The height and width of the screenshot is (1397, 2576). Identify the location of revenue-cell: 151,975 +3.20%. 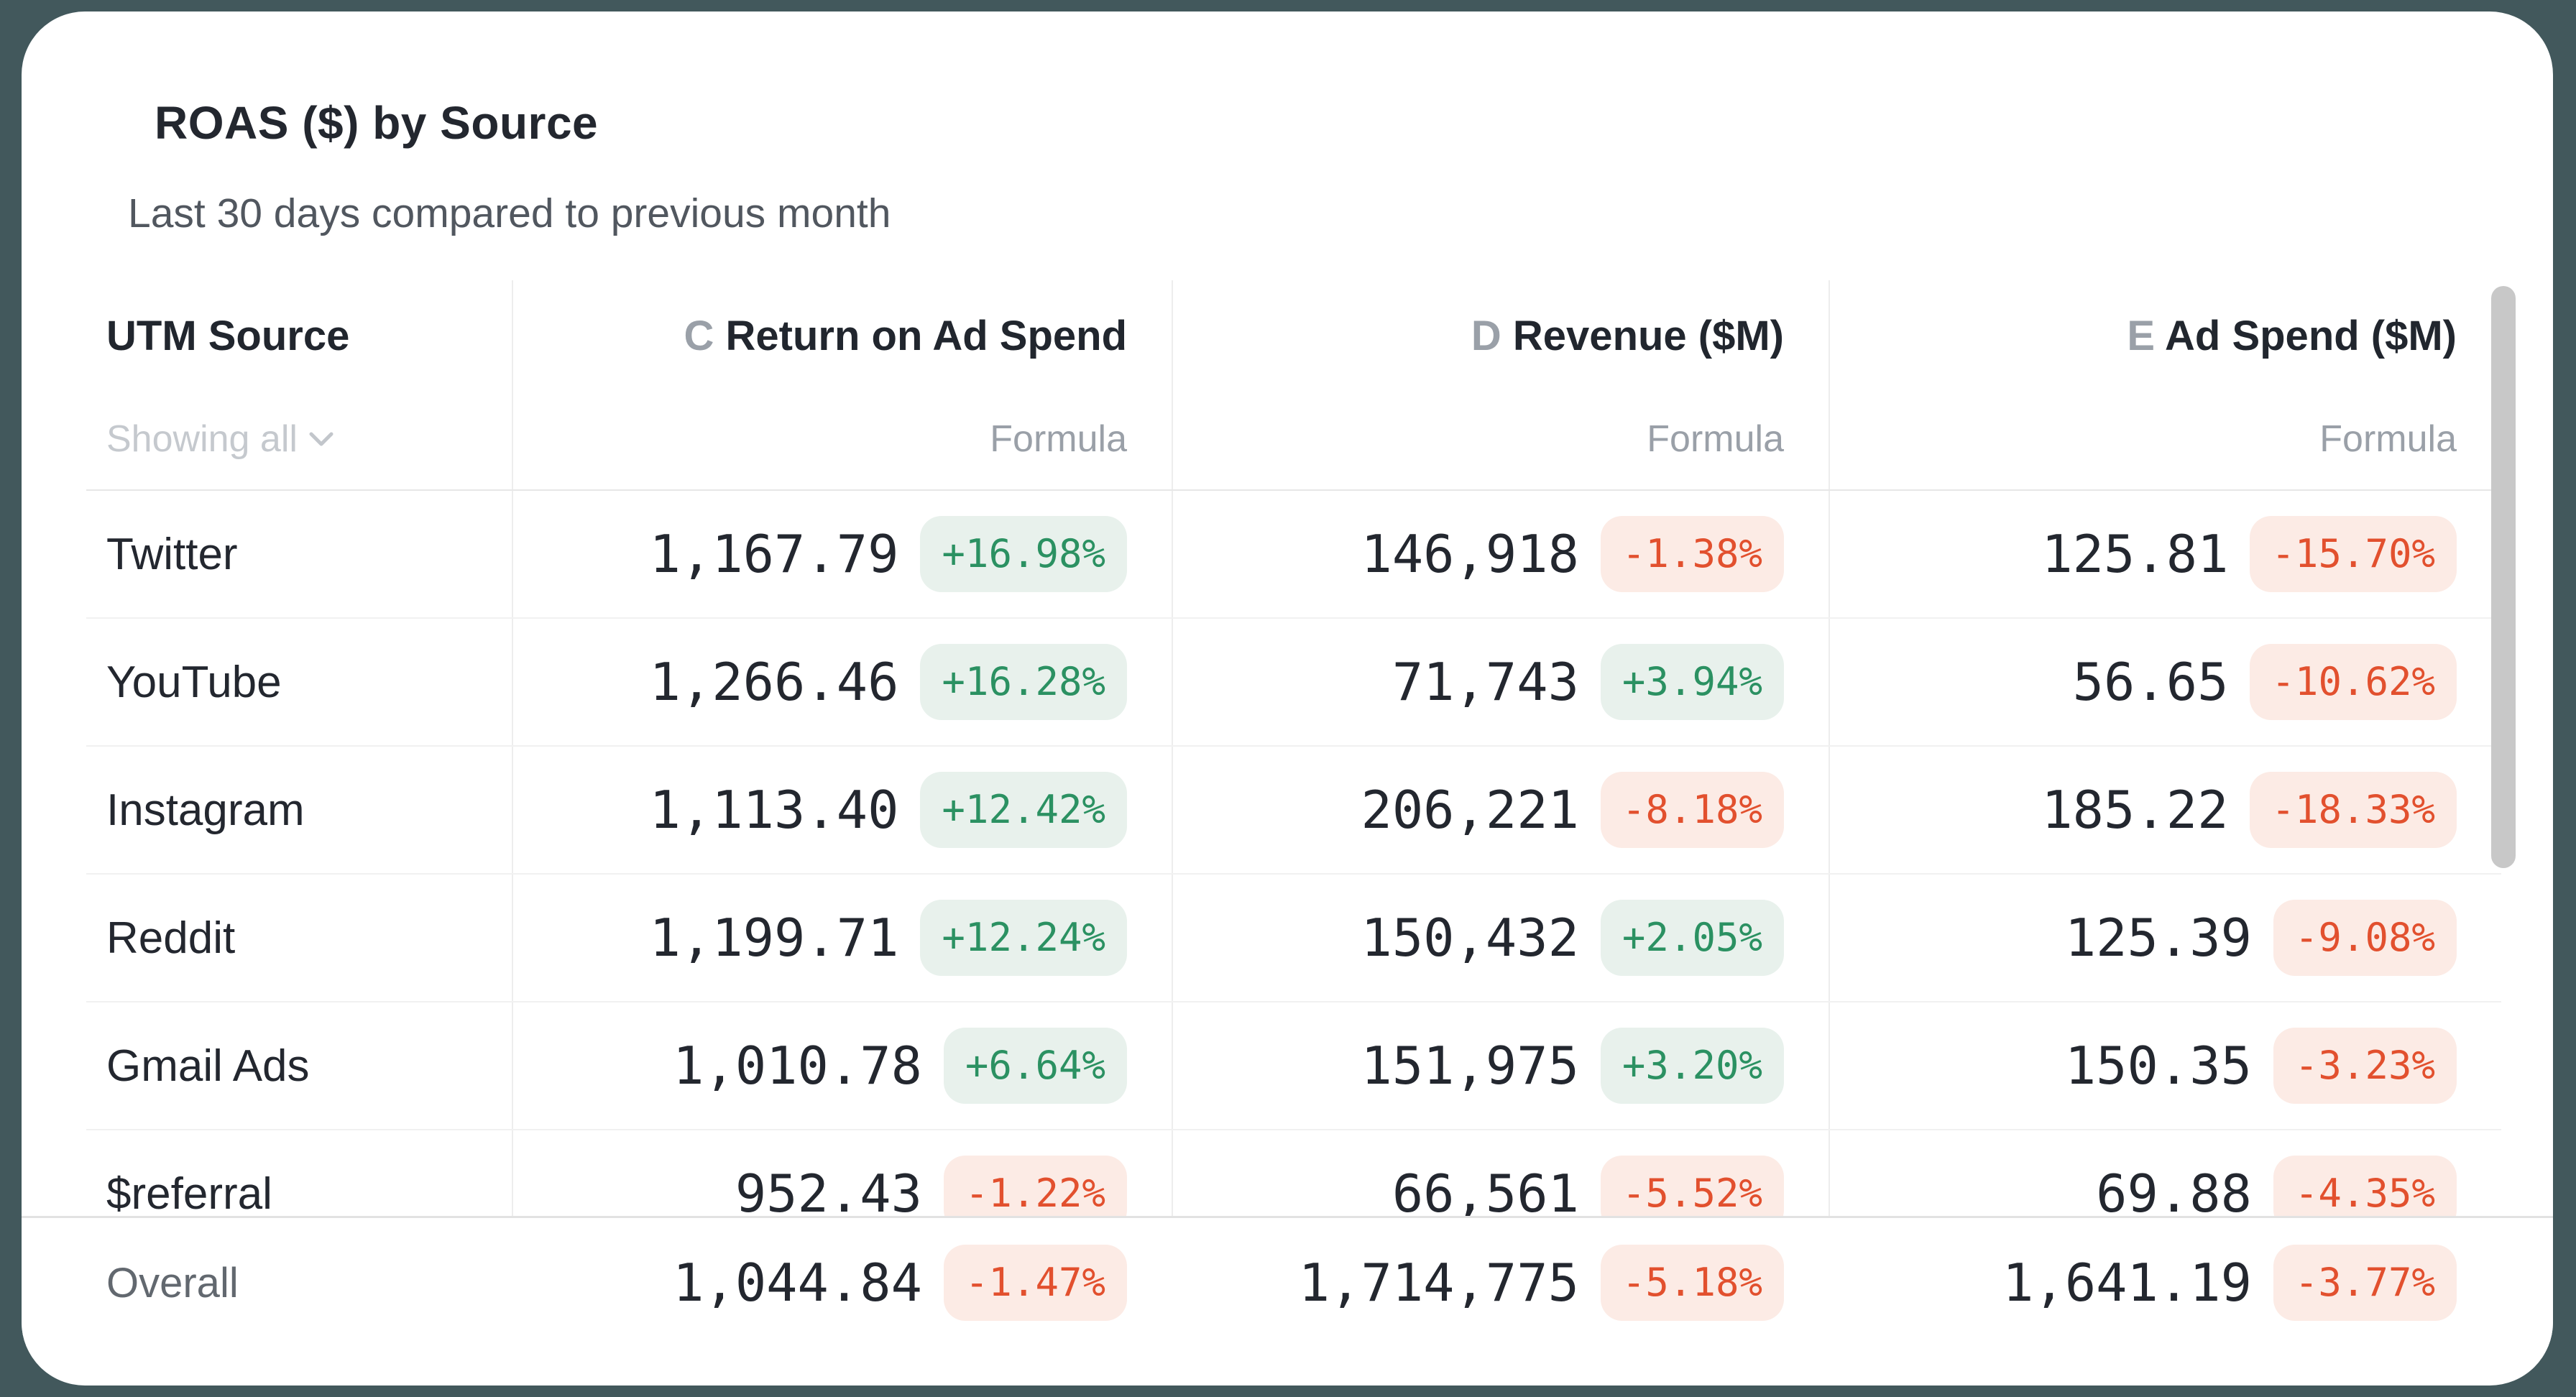
(1500, 1065).